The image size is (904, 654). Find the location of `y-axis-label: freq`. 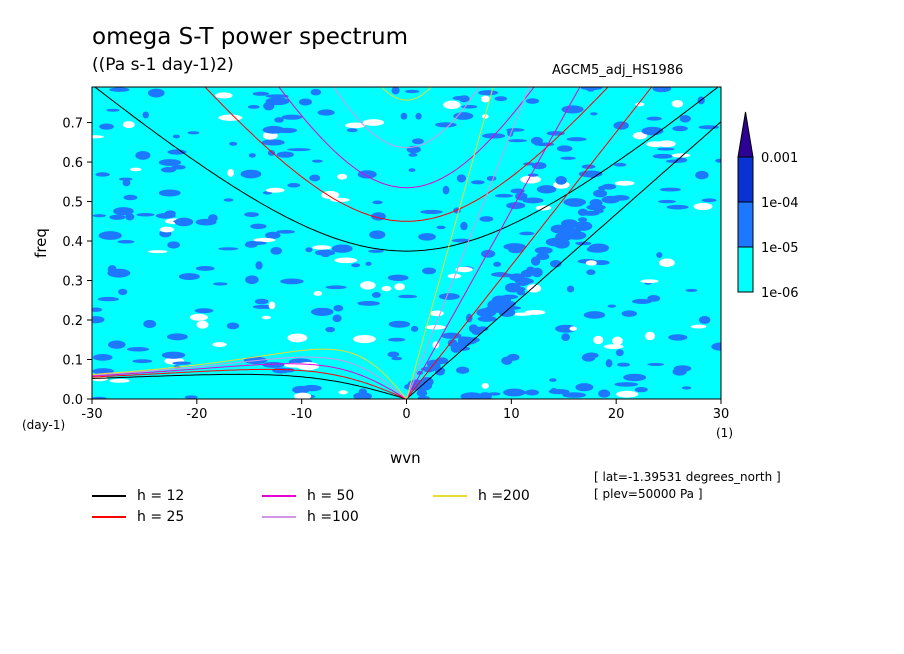

y-axis-label: freq is located at coordinates (41, 243).